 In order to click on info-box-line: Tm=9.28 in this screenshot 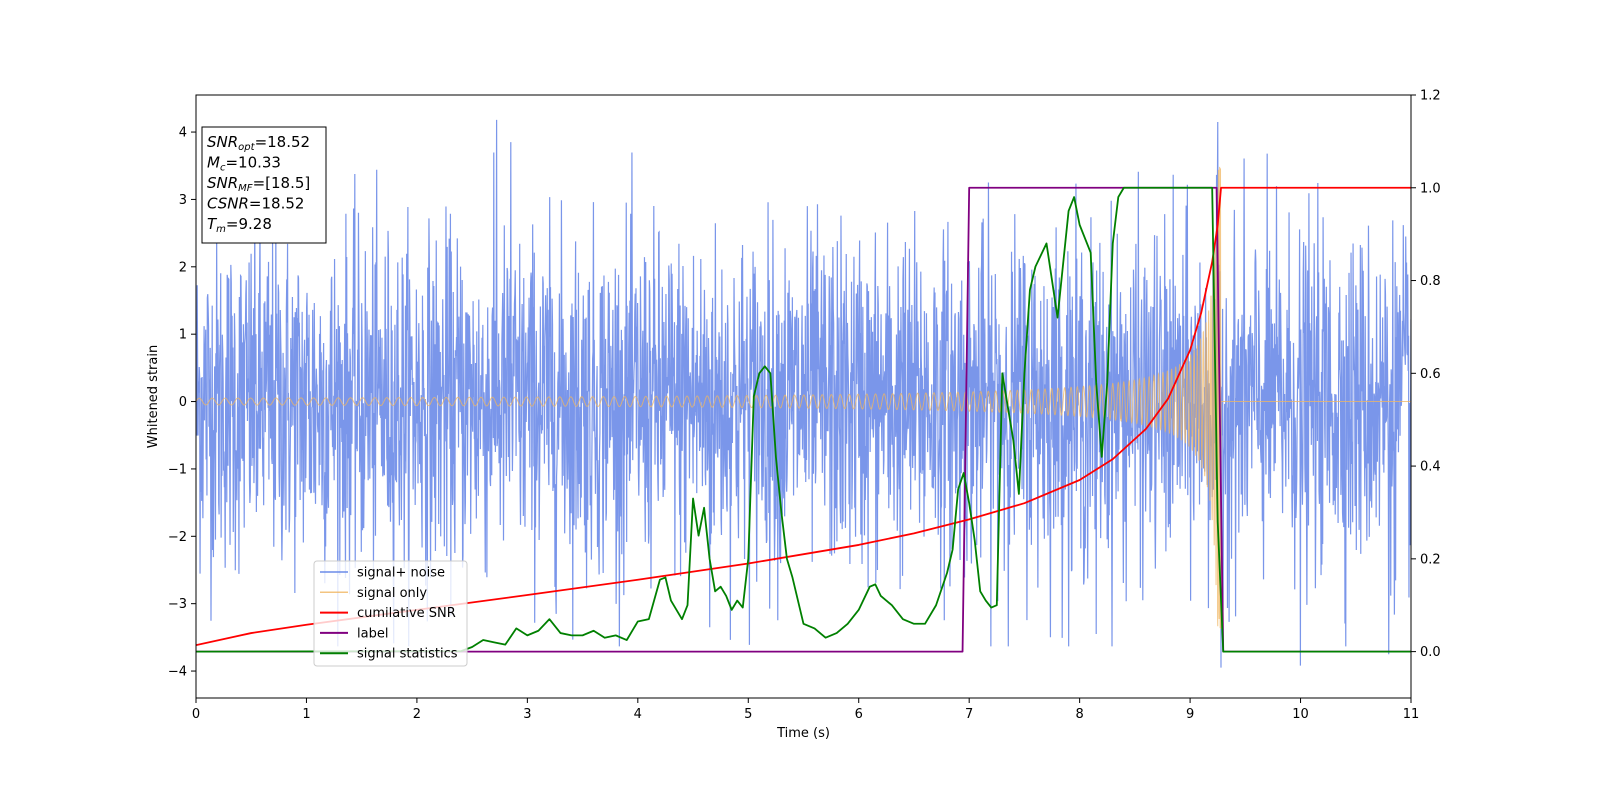, I will do `click(239, 225)`.